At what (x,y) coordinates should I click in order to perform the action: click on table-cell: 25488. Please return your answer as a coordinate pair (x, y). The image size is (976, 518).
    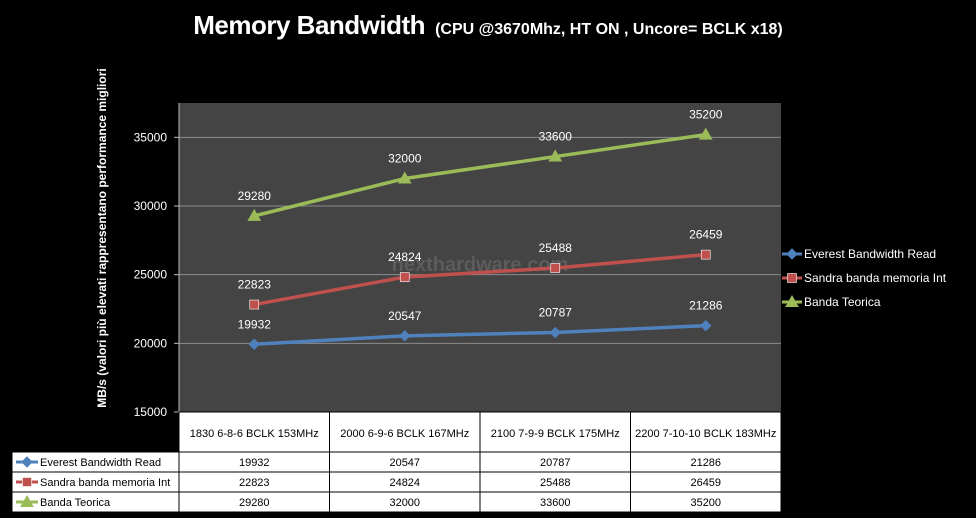
    Looking at the image, I should click on (555, 483).